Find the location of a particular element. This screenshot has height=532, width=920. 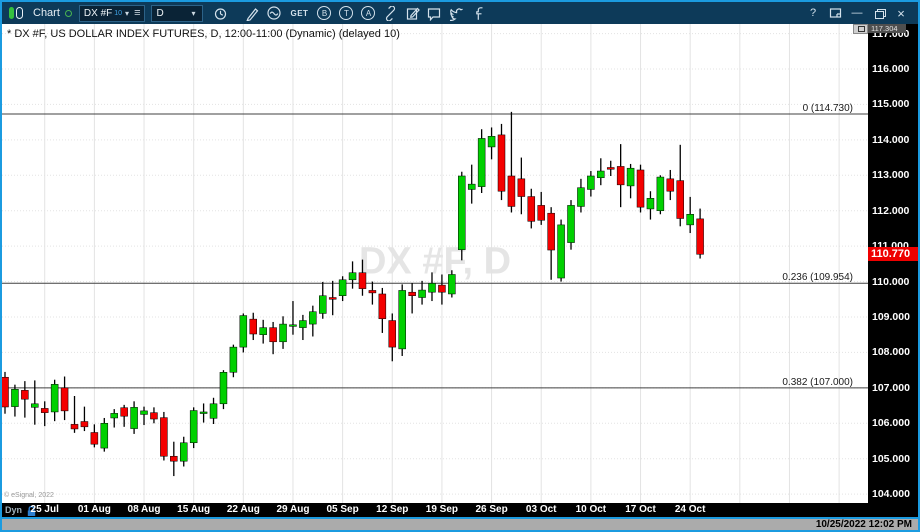

toolbar-icon-group: GET B T A is located at coordinates (365, 13).